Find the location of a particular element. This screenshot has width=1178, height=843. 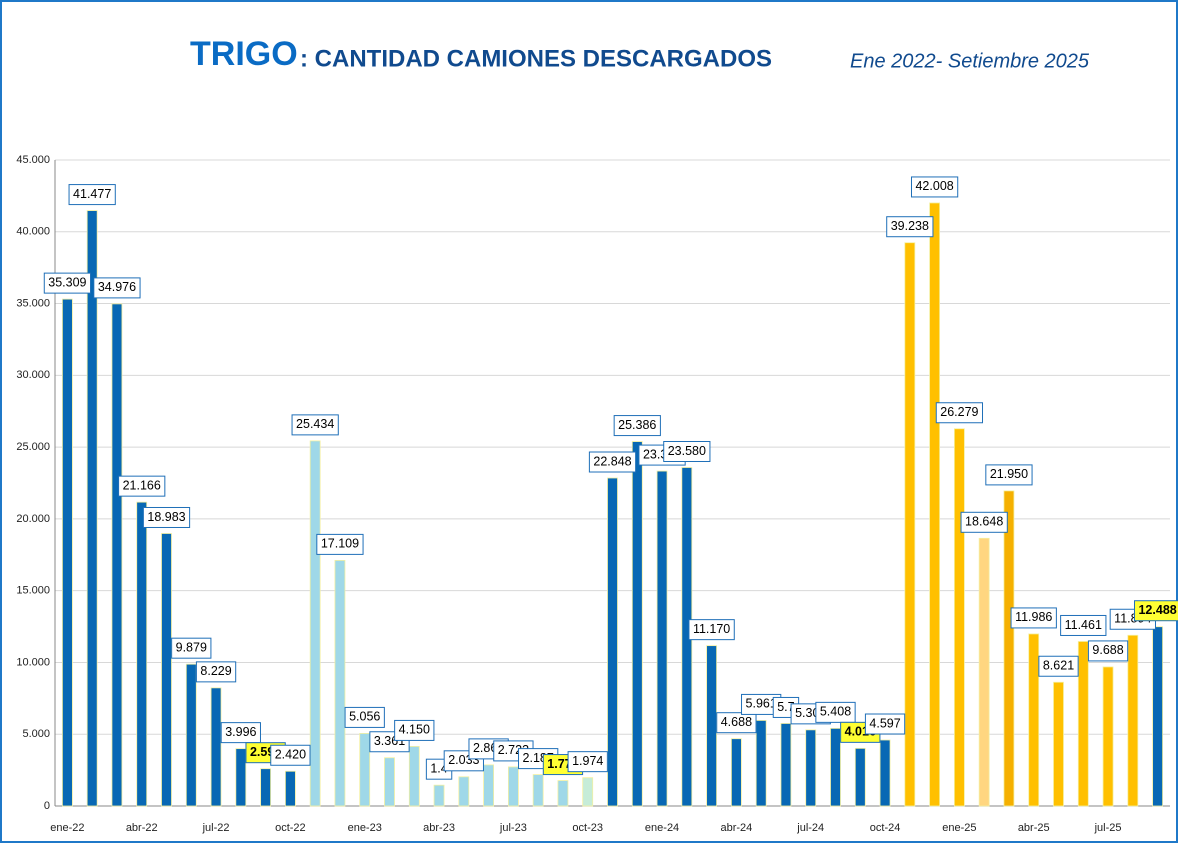

value-label: 21.950 is located at coordinates (1009, 474).